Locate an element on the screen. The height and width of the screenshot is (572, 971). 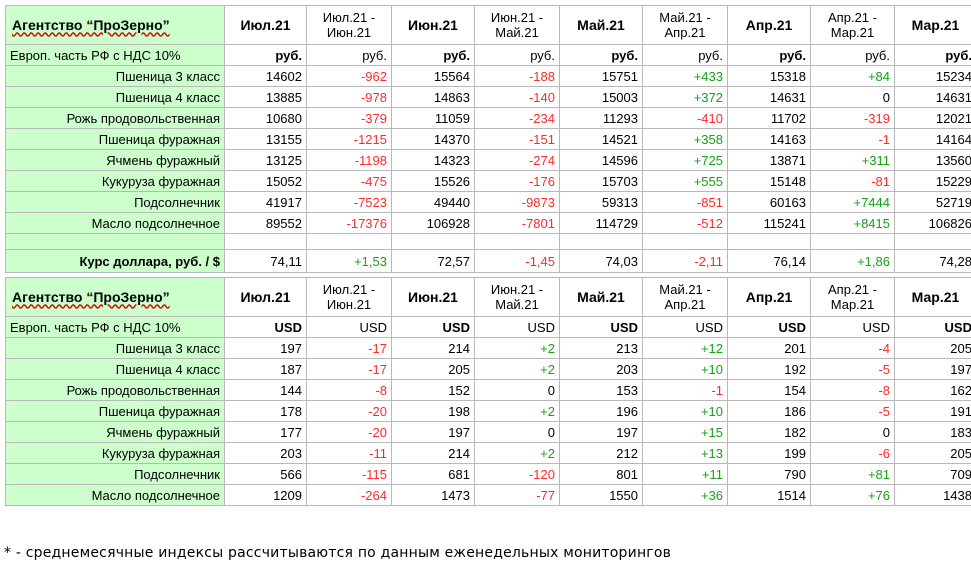
price-value: 182 is located at coordinates (769, 432).